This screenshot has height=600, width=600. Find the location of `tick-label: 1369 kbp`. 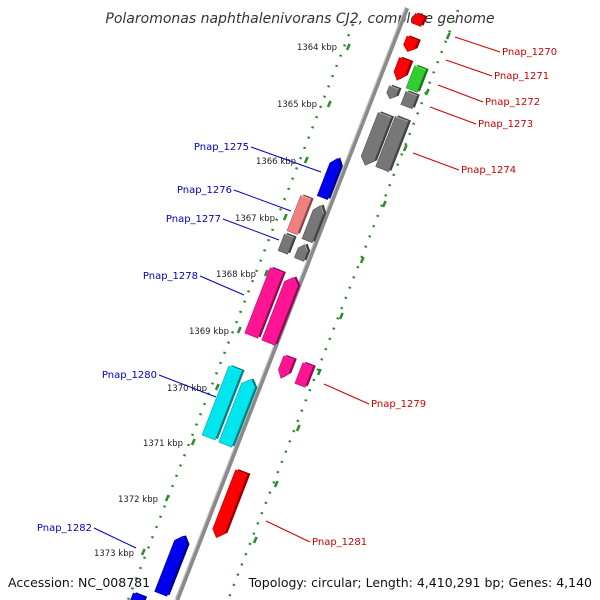

tick-label: 1369 kbp is located at coordinates (209, 332).